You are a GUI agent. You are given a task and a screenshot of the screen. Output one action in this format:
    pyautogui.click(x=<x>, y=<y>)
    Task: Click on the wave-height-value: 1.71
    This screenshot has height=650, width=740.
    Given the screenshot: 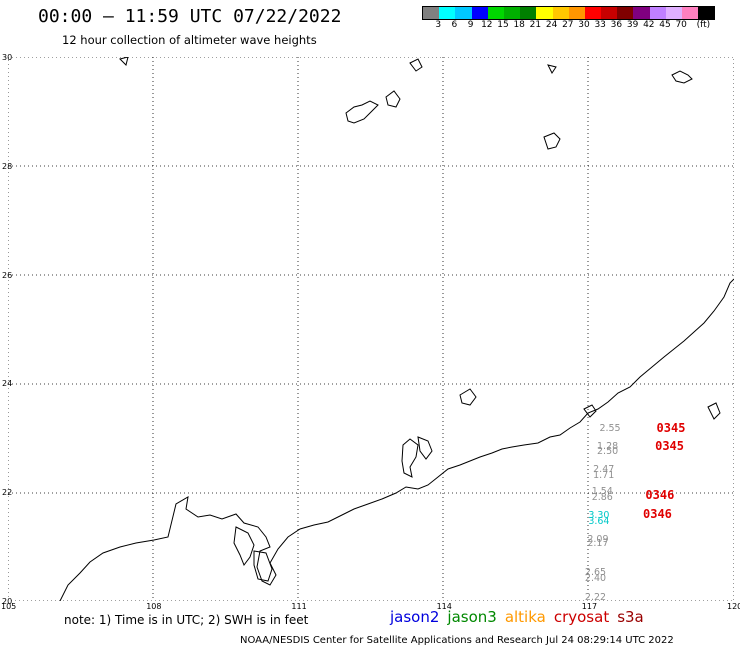 What is the action you would take?
    pyautogui.click(x=604, y=476)
    